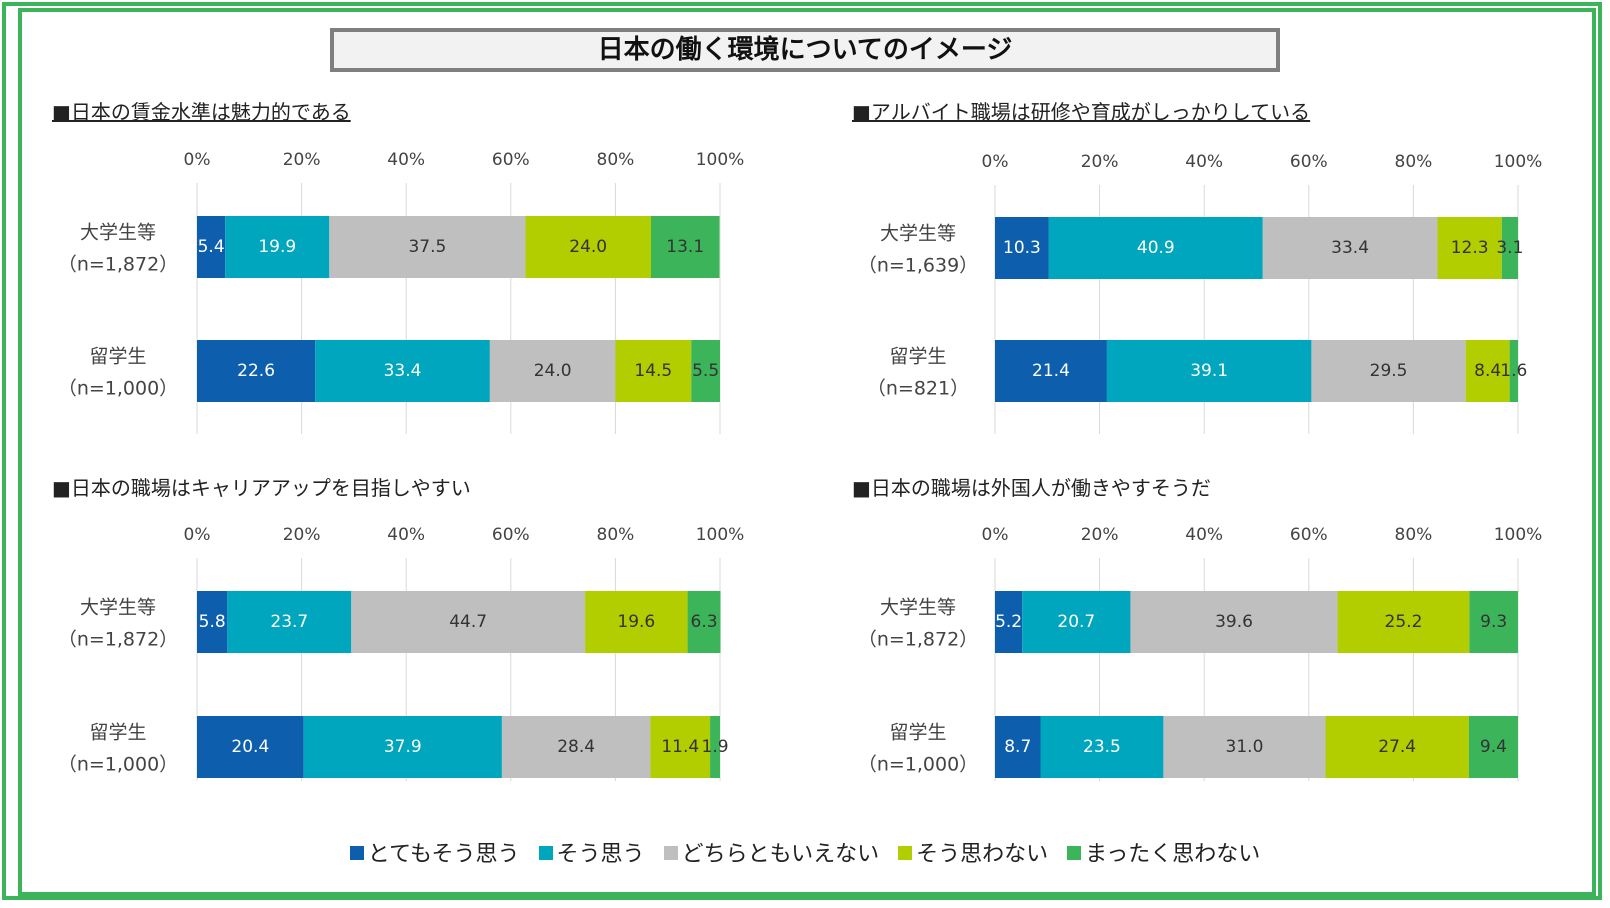 The image size is (1610, 908). Describe the element at coordinates (1031, 488) in the screenshot. I see `chart-title-foreigner: ■日本の職場は外国人が働きやすそうだ` at that location.